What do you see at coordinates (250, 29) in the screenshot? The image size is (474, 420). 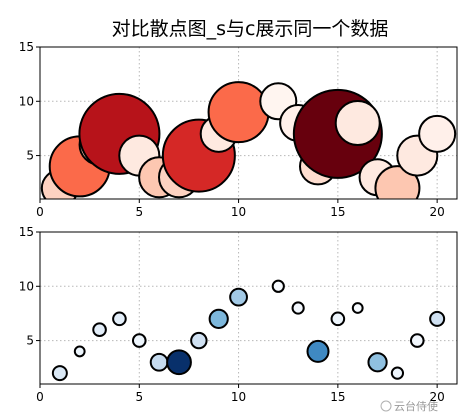 I see `figure-title: 对比散点图_s与c展示同一个数据` at bounding box center [250, 29].